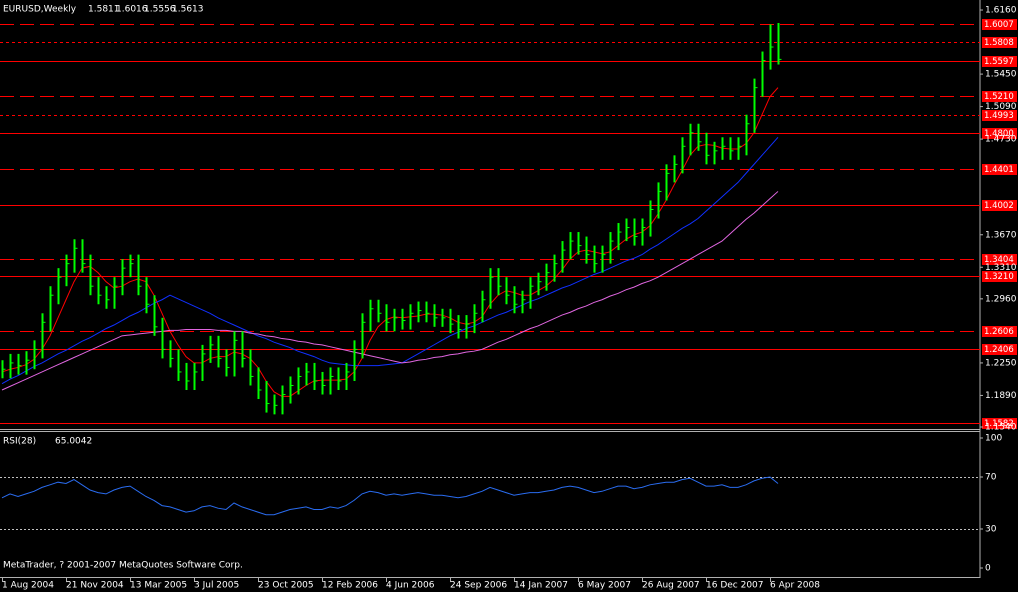 The width and height of the screenshot is (1018, 592). What do you see at coordinates (73, 442) in the screenshot?
I see `rsi-current-value: 65.0042` at bounding box center [73, 442].